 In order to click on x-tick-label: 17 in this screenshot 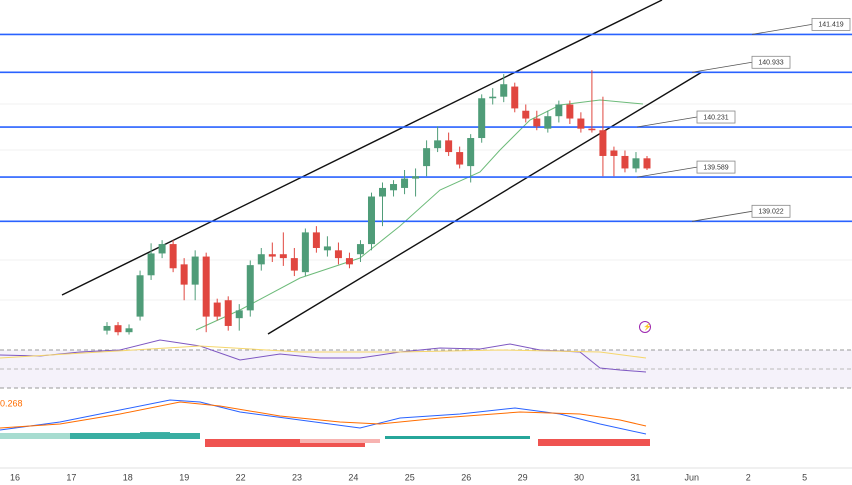, I will do `click(71, 477)`.